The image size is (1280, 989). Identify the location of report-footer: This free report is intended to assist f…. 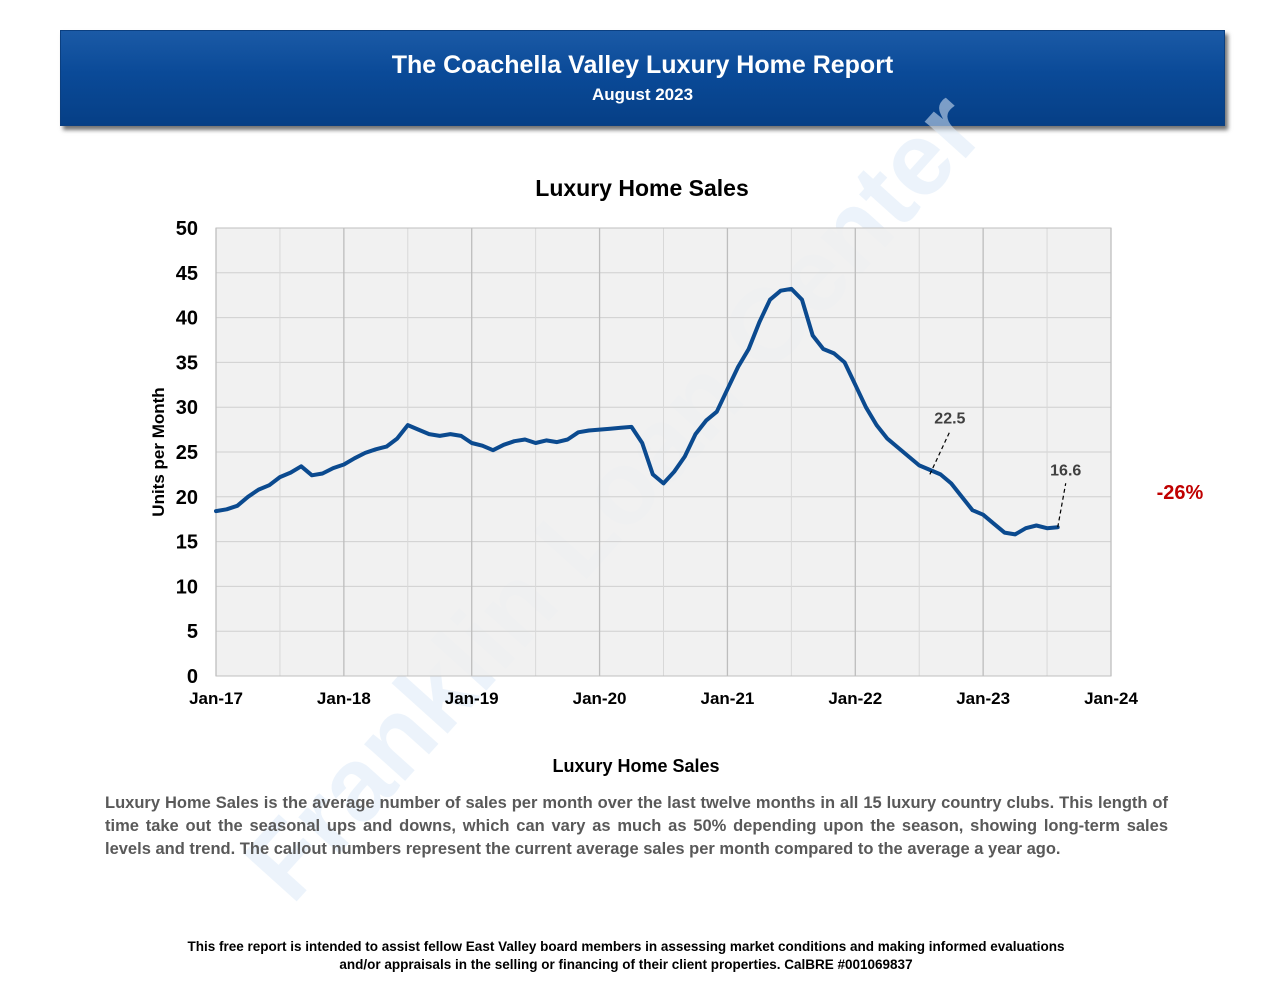
(626, 956).